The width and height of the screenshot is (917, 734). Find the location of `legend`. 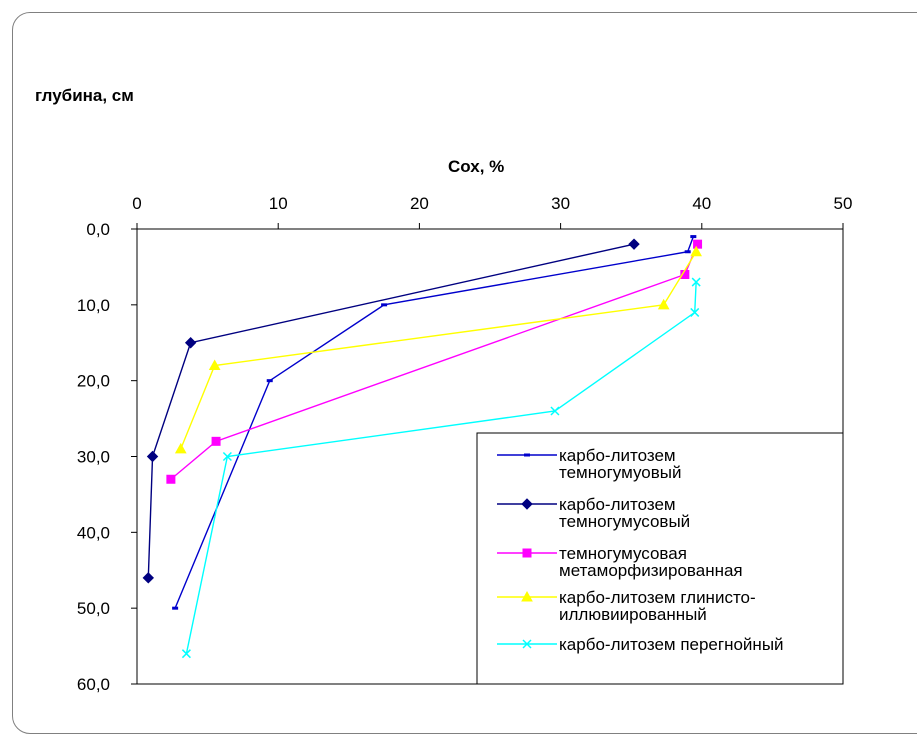

legend is located at coordinates (660, 558).